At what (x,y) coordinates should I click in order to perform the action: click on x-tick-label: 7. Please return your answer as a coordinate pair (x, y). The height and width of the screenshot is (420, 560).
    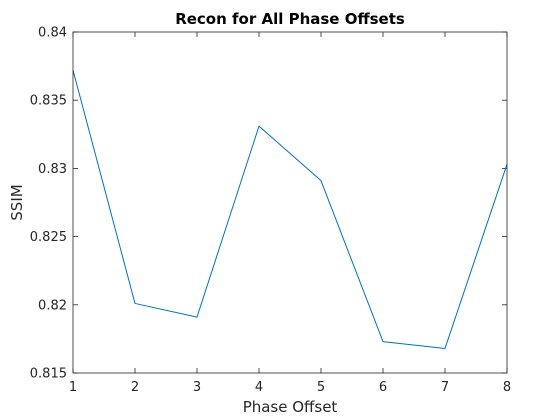
    Looking at the image, I should click on (445, 387).